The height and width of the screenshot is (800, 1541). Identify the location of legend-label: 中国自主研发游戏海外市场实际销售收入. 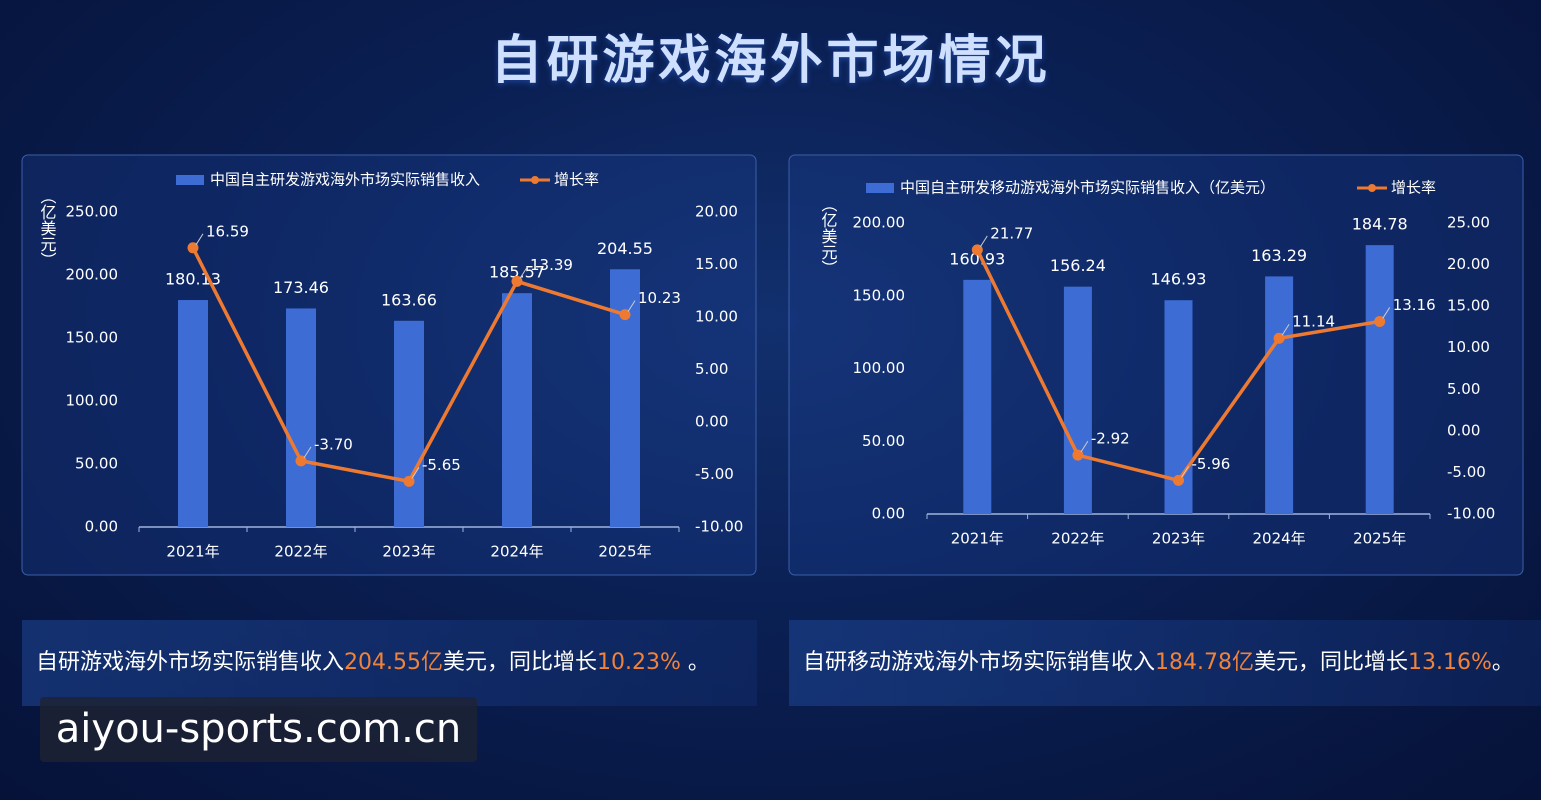
(345, 180).